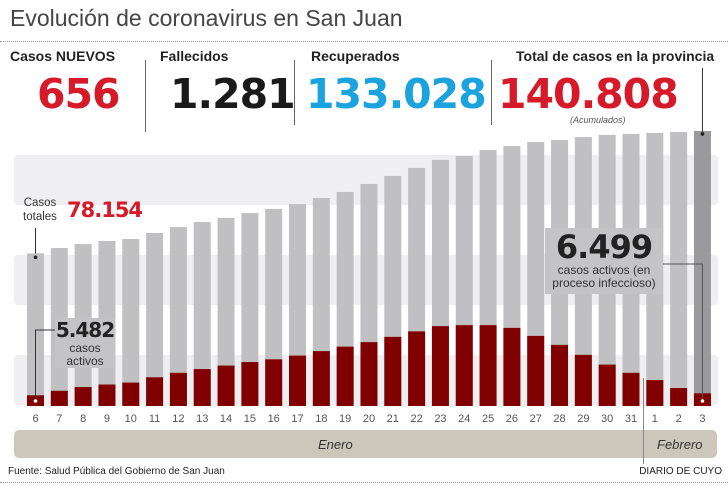 Image resolution: width=728 pixels, height=486 pixels. I want to click on kpi-new-value: 656, so click(79, 94).